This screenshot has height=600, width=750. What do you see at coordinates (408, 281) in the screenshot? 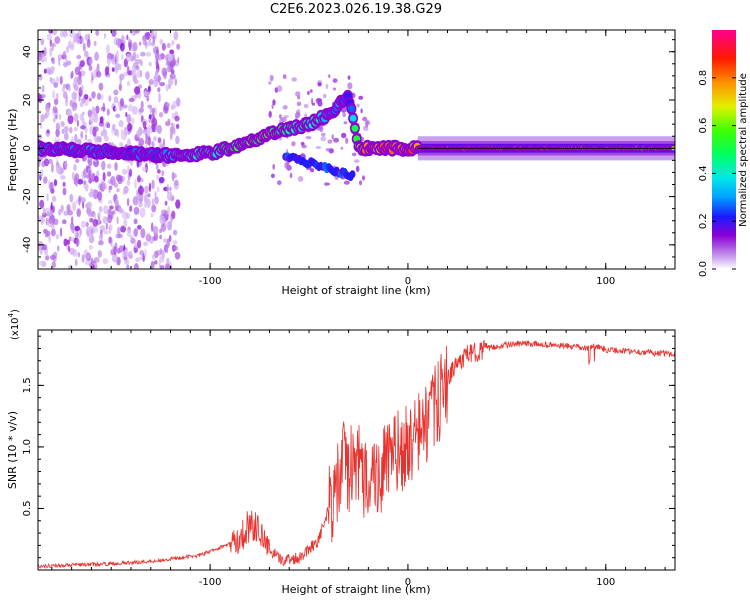
I see `spectrogram-x-tick-label: 0` at bounding box center [408, 281].